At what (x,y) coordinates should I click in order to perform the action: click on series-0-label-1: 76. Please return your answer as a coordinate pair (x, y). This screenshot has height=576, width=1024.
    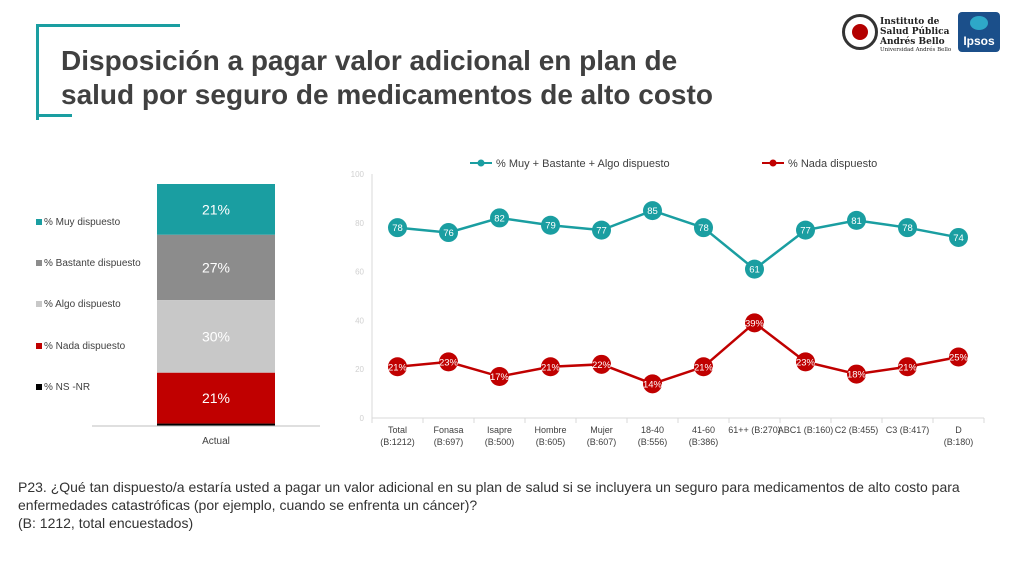
    Looking at the image, I should click on (448, 233).